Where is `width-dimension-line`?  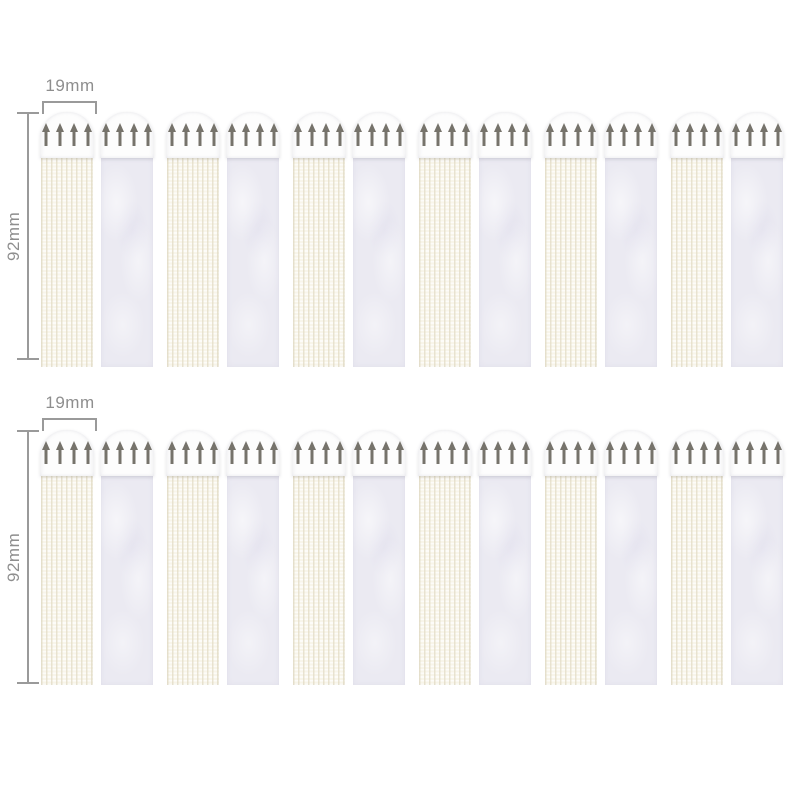
width-dimension-line is located at coordinates (69, 425).